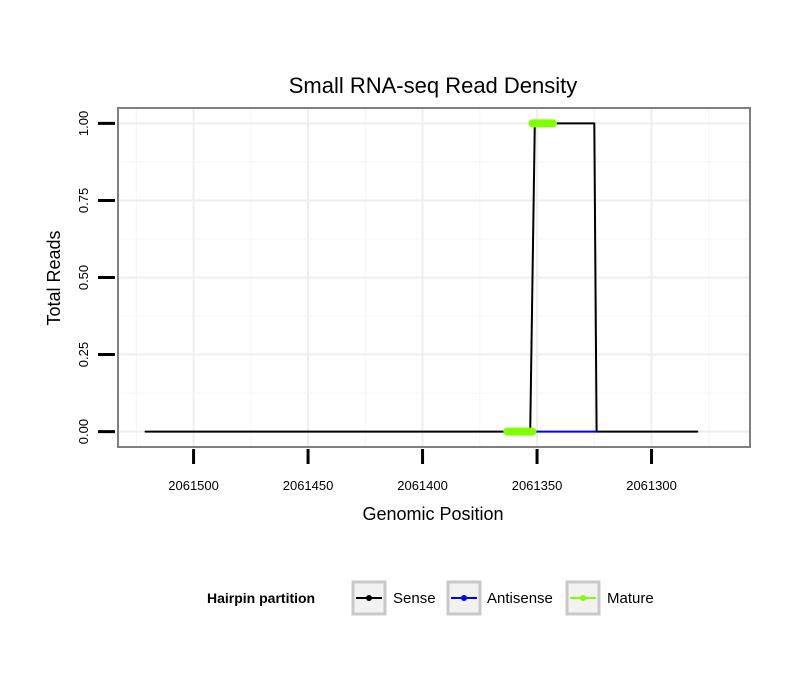 Image resolution: width=810 pixels, height=690 pixels. I want to click on x-tick-label-3: 2061350, so click(537, 485).